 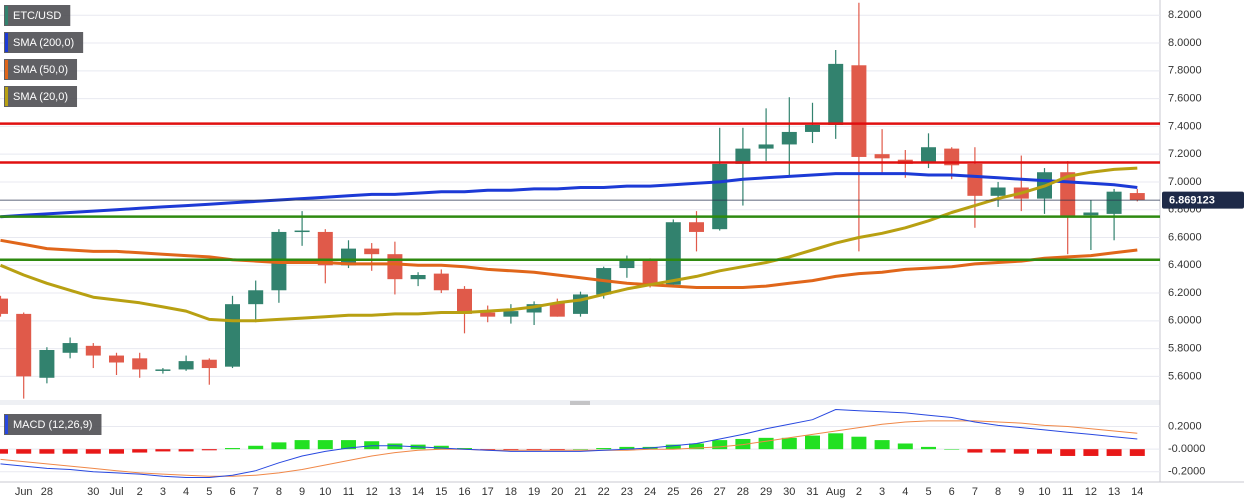 What do you see at coordinates (24, 492) in the screenshot?
I see `x-tick-label: Jun` at bounding box center [24, 492].